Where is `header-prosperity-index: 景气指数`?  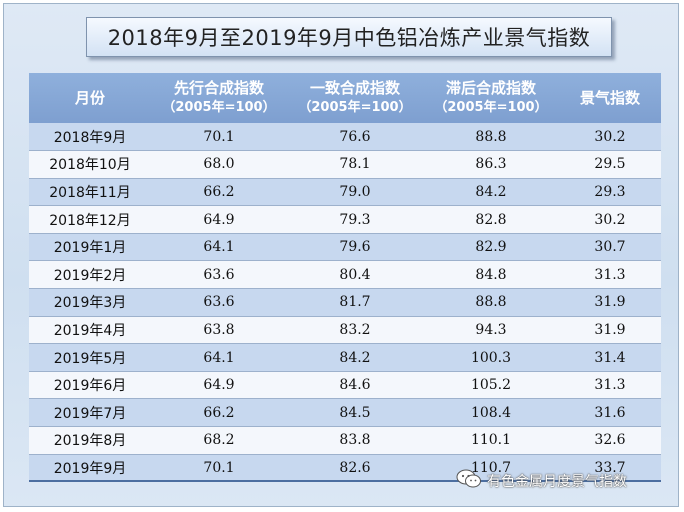 header-prosperity-index: 景气指数 is located at coordinates (610, 98).